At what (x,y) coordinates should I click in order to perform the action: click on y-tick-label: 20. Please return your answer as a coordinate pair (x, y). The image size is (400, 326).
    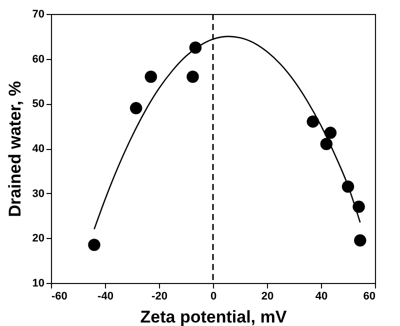
    Looking at the image, I should click on (38, 238).